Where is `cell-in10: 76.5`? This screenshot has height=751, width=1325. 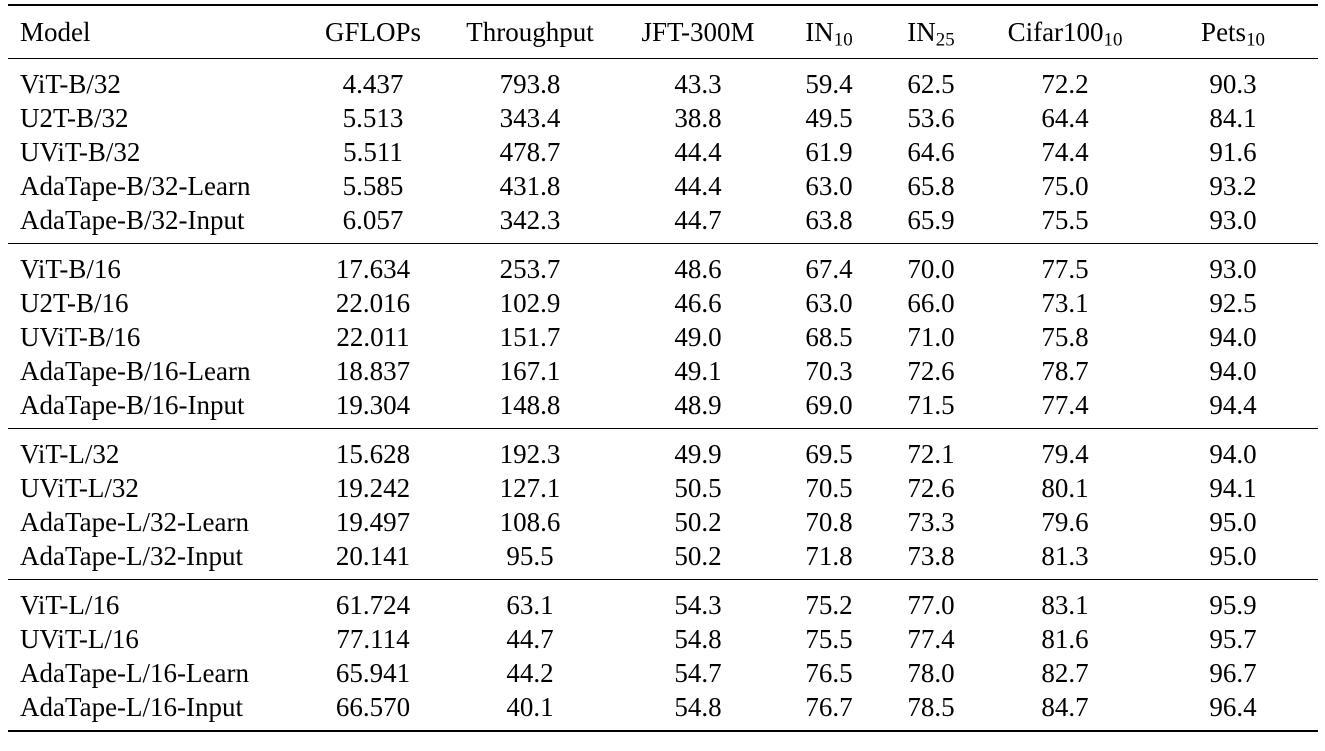
cell-in10: 76.5 is located at coordinates (829, 673).